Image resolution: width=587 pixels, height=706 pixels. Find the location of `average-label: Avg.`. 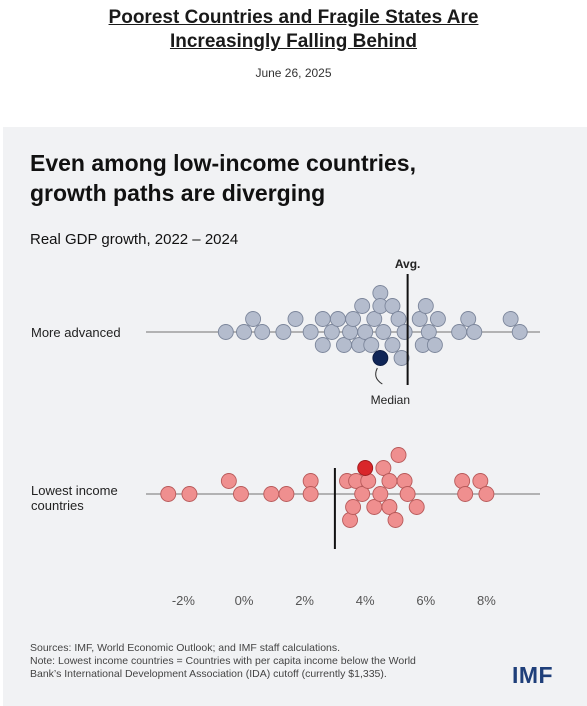

average-label: Avg. is located at coordinates (408, 264).